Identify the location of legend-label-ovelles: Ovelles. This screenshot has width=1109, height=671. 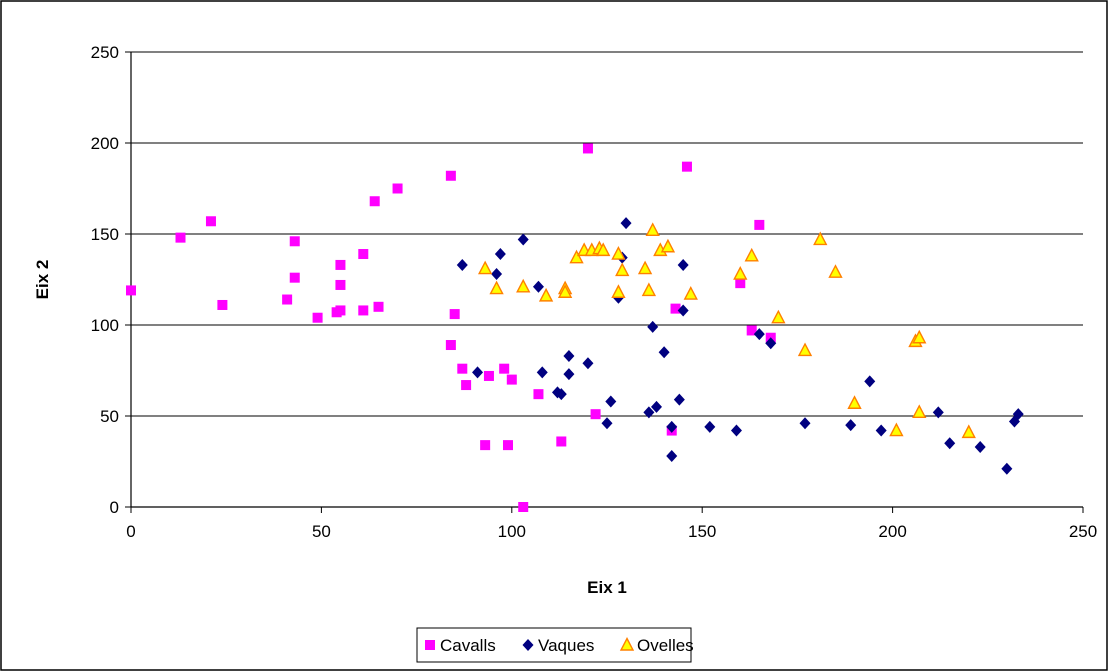
(665, 645).